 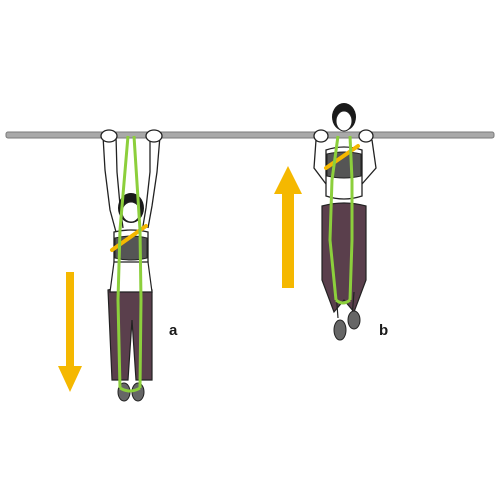 What do you see at coordinates (344, 258) in the screenshot?
I see `figure-b-leggings` at bounding box center [344, 258].